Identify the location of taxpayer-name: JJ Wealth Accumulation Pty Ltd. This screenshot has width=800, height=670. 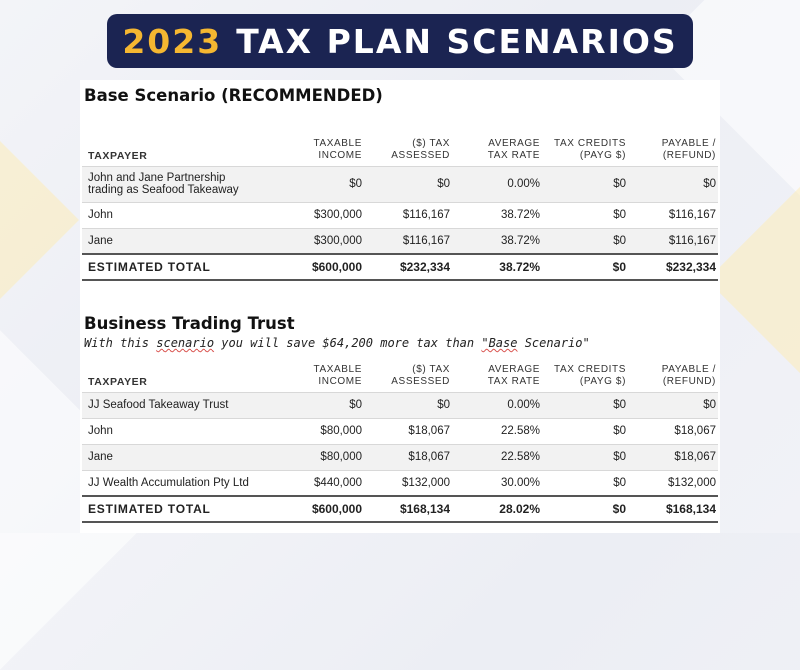
(176, 482).